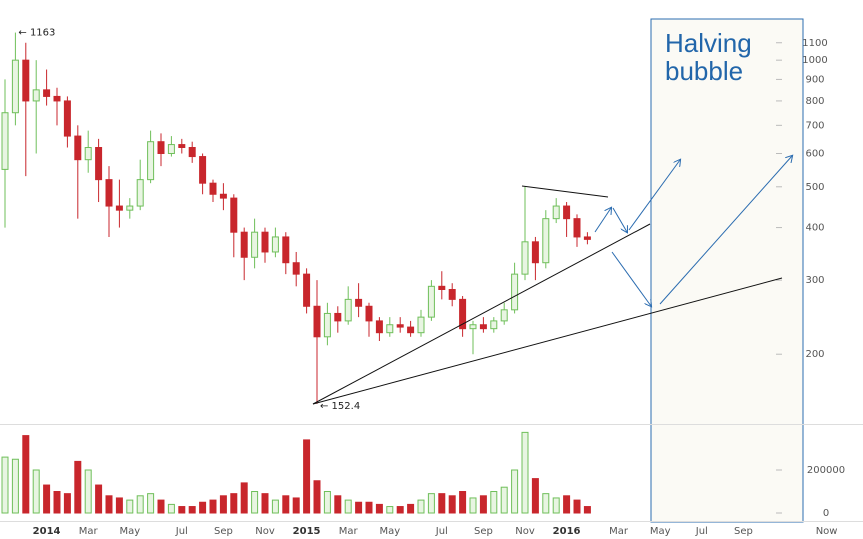 The width and height of the screenshot is (863, 539). Describe the element at coordinates (36, 33) in the screenshot. I see `annotation: ← 1163` at that location.